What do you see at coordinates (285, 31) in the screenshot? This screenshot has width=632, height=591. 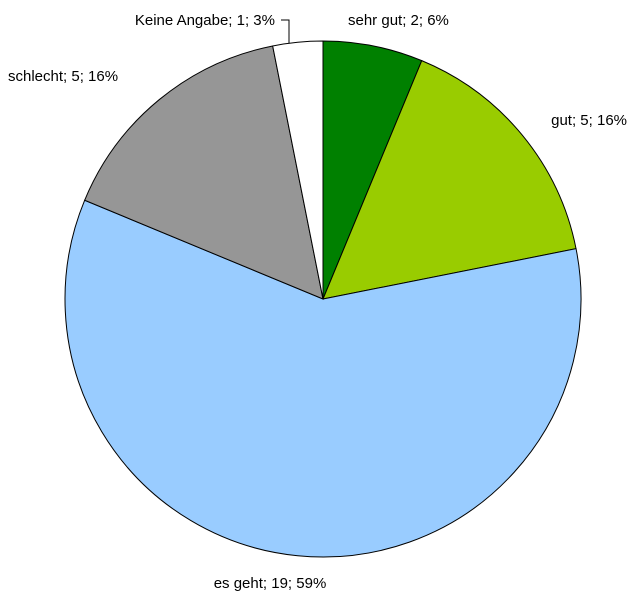 I see `leader-line-keine-angabe` at bounding box center [285, 31].